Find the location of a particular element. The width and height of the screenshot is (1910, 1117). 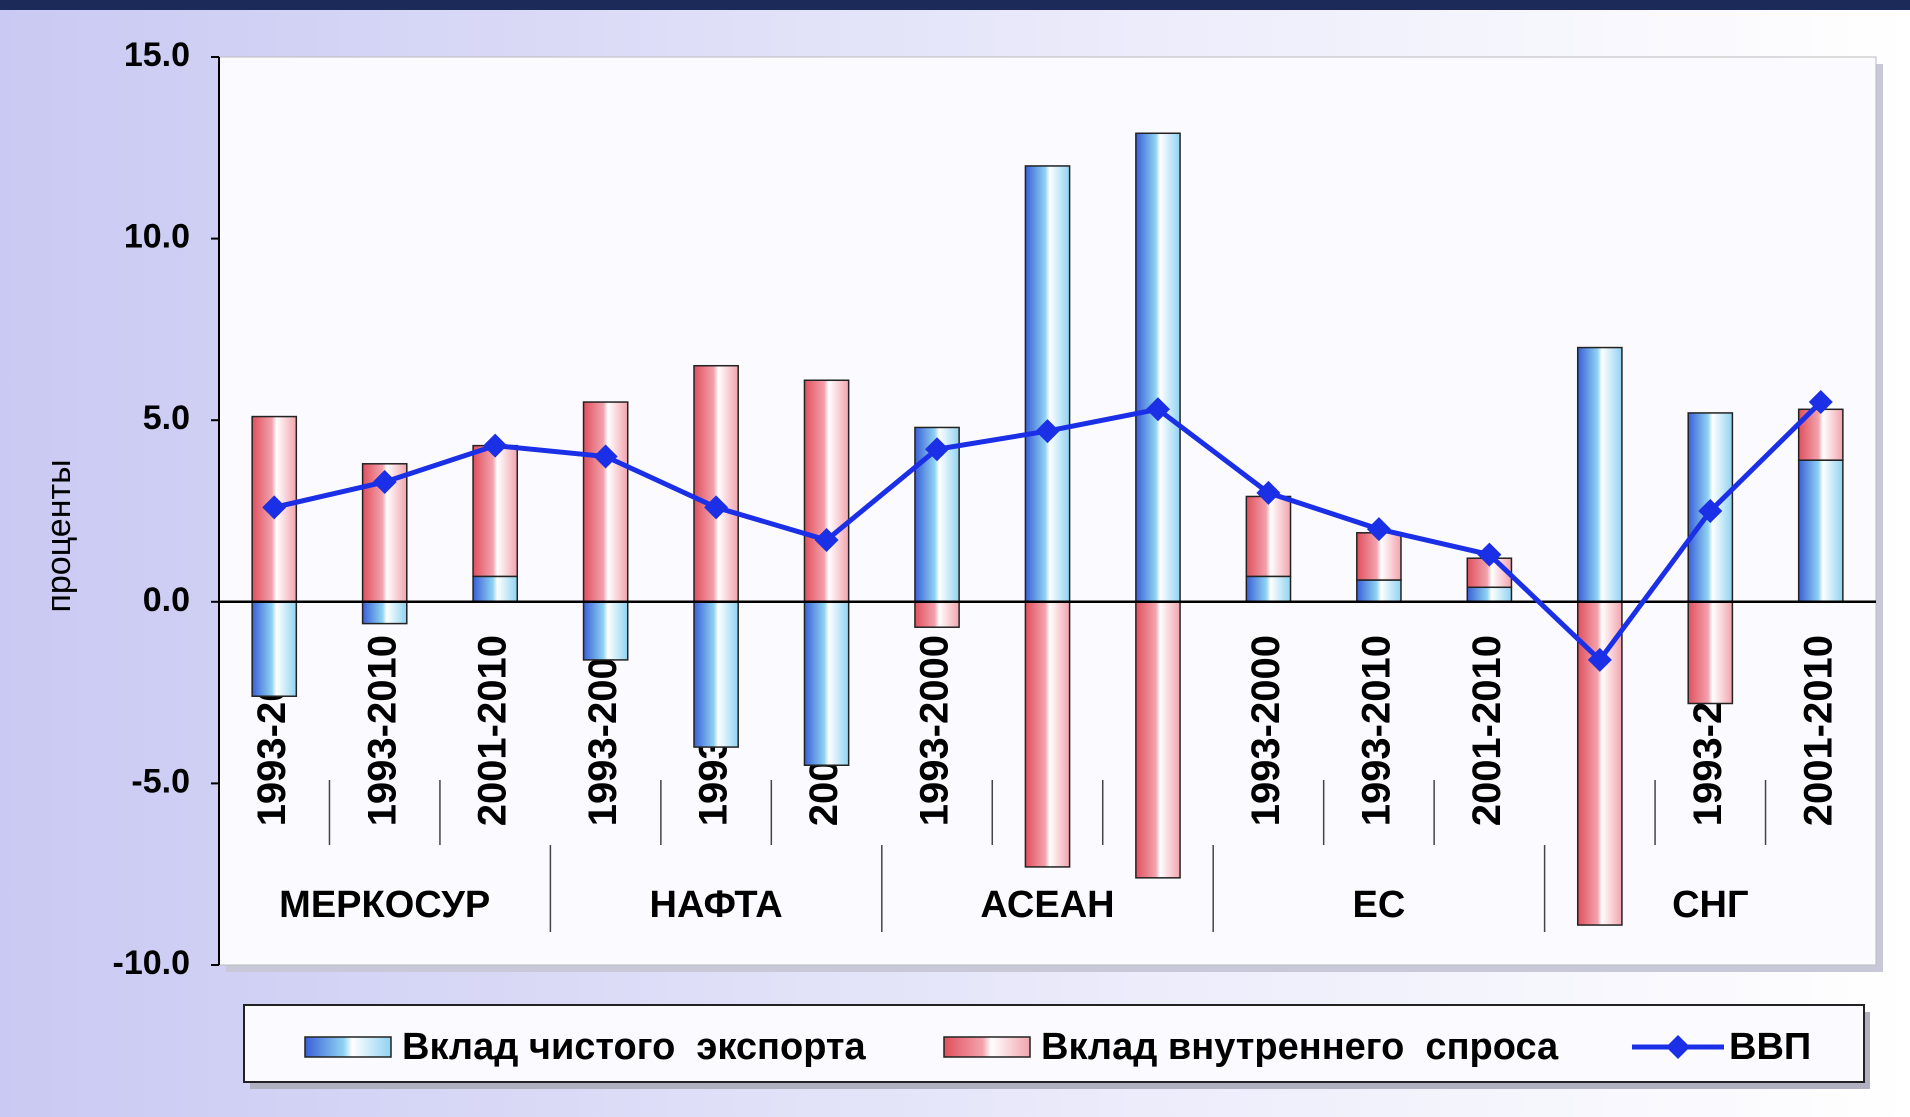

legend-label: Вклад внутреннего спроса is located at coordinates (1300, 1047).